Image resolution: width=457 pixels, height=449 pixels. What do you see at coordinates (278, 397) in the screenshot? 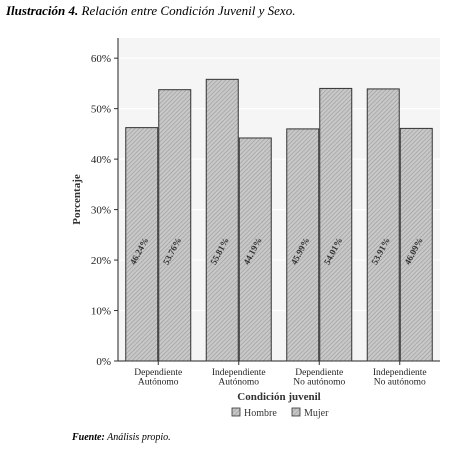
I see `x-axis-title: Condición juvenil` at bounding box center [278, 397].